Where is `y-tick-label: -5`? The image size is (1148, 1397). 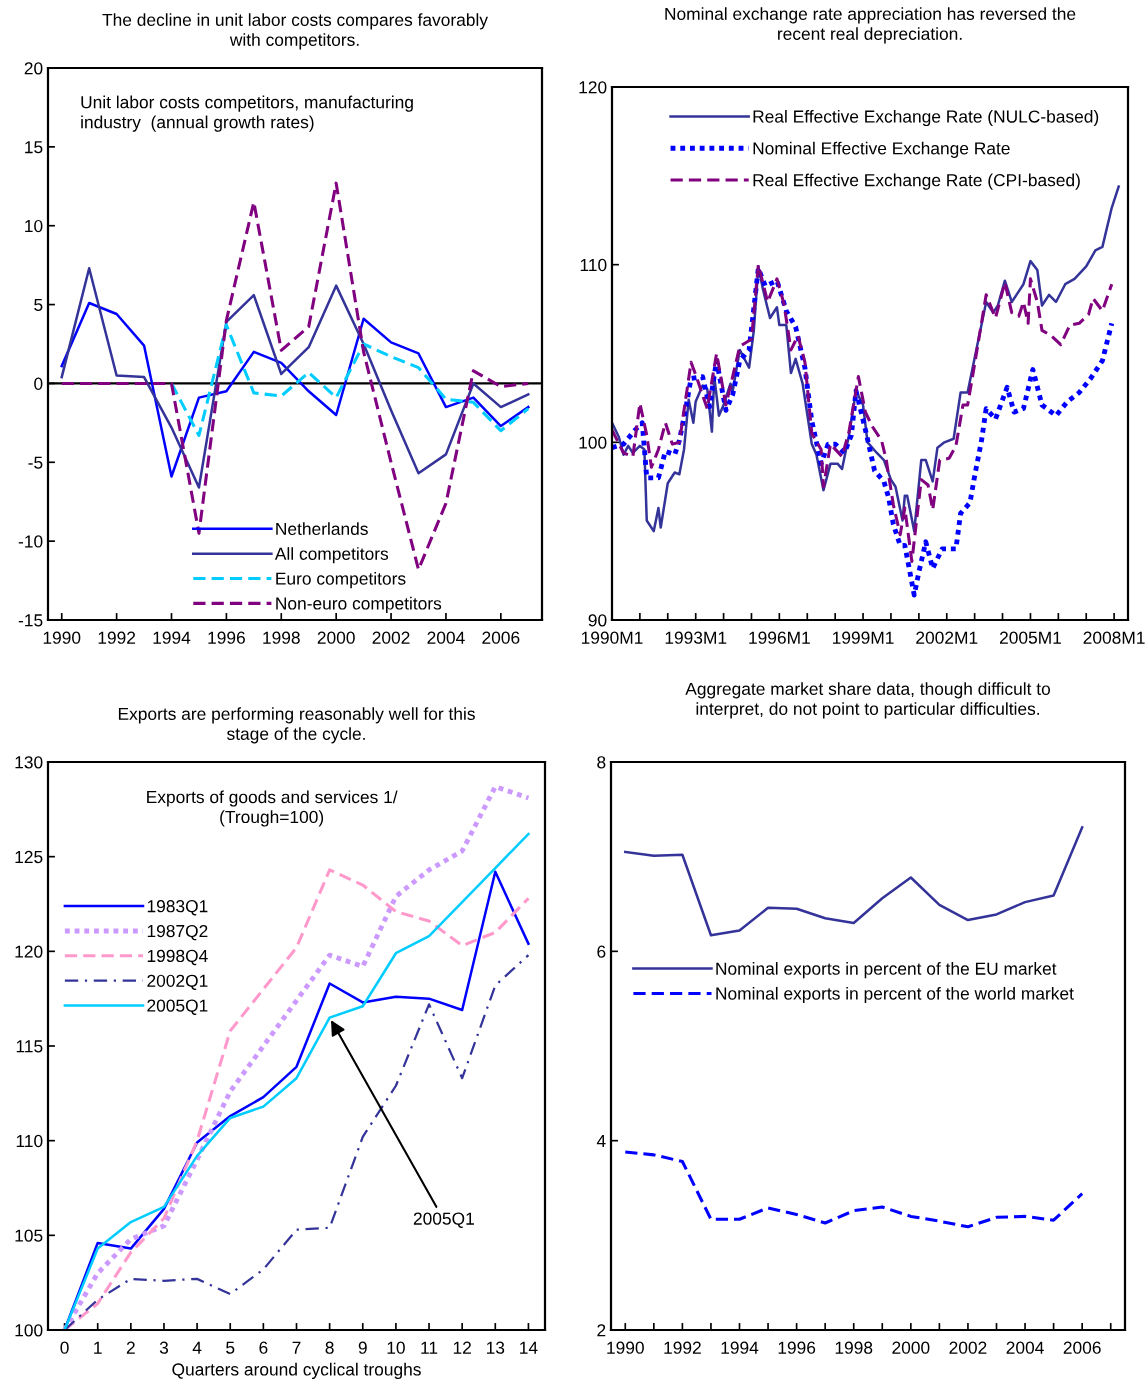
y-tick-label: -5 is located at coordinates (35, 462).